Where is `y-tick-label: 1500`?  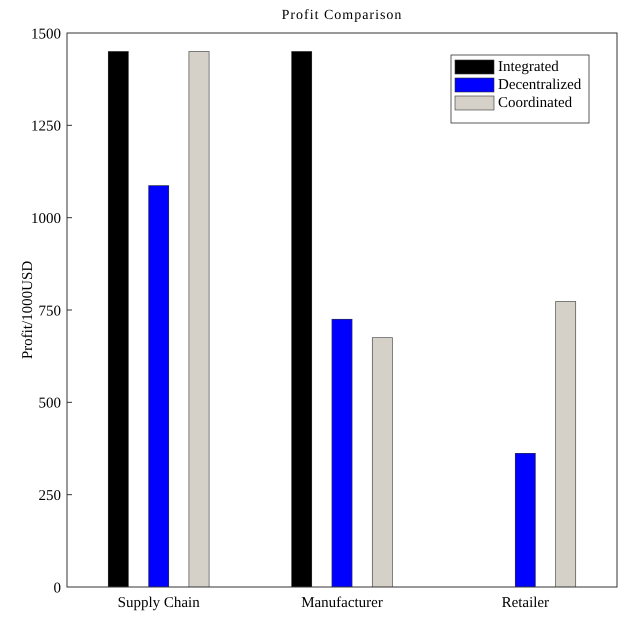 y-tick-label: 1500 is located at coordinates (46, 34).